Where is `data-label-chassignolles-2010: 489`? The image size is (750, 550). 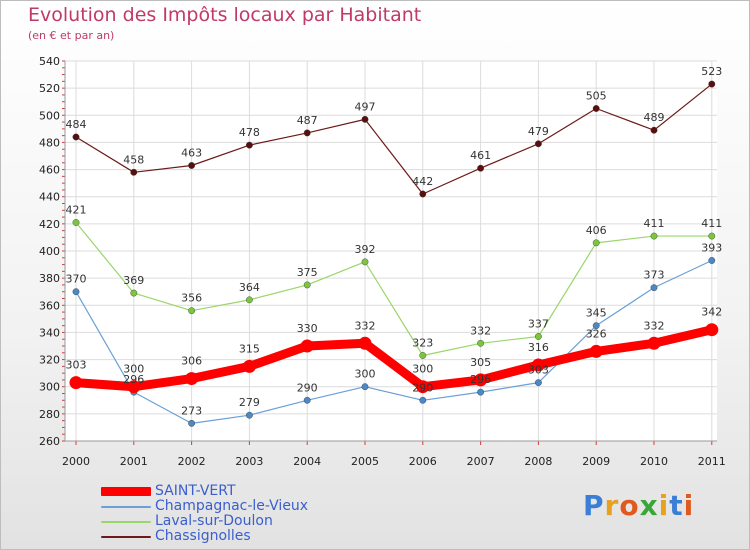
data-label-chassignolles-2010: 489 is located at coordinates (654, 117).